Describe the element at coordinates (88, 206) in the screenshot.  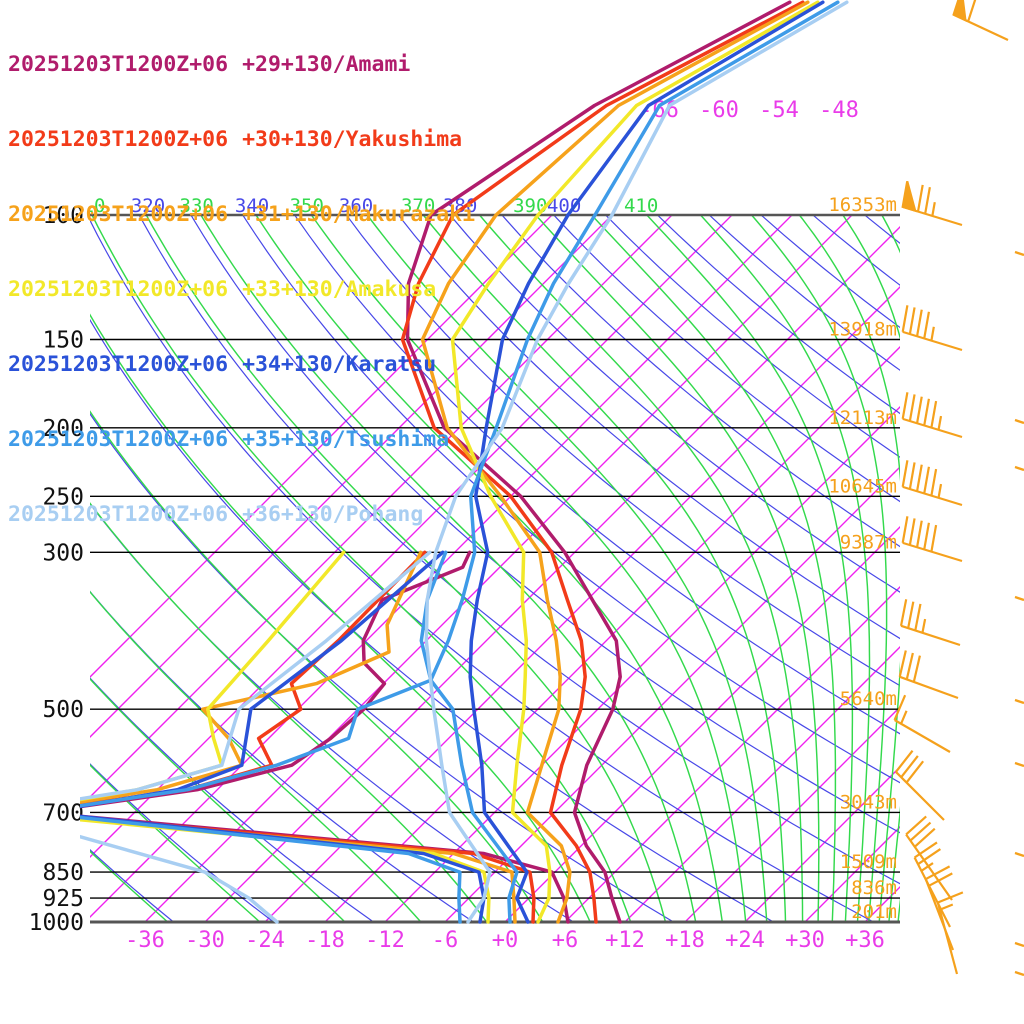
I see `moist-adiabat-label-310: 310` at that location.